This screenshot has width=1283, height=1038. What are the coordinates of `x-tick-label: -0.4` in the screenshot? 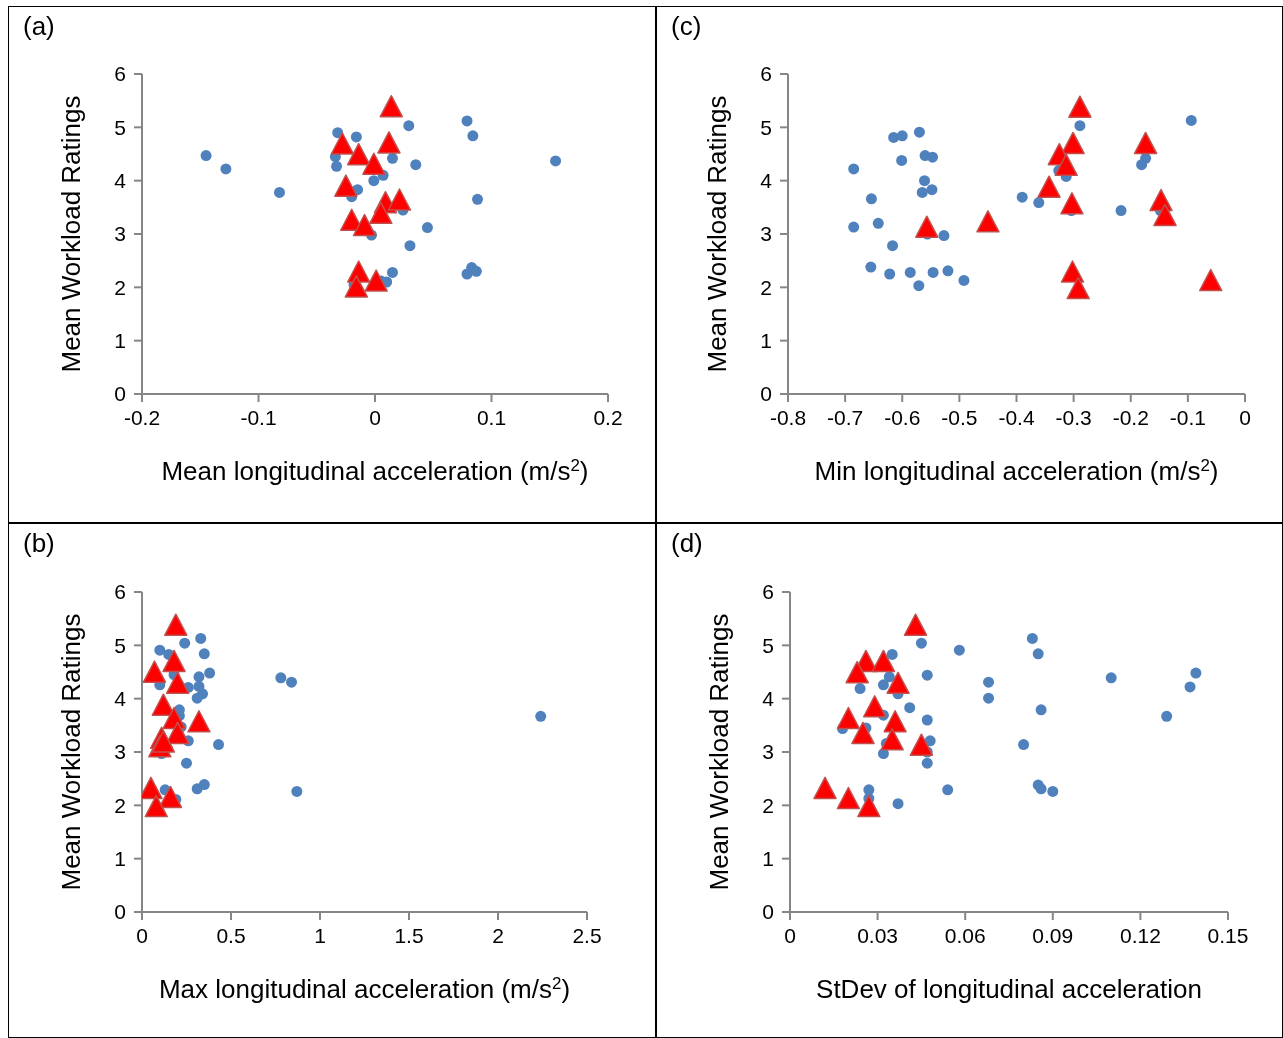 It's located at (1016, 417).